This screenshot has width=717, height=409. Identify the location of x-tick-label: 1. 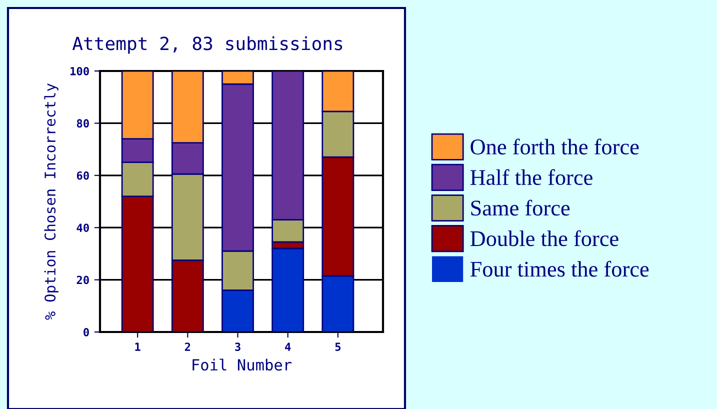
(137, 346).